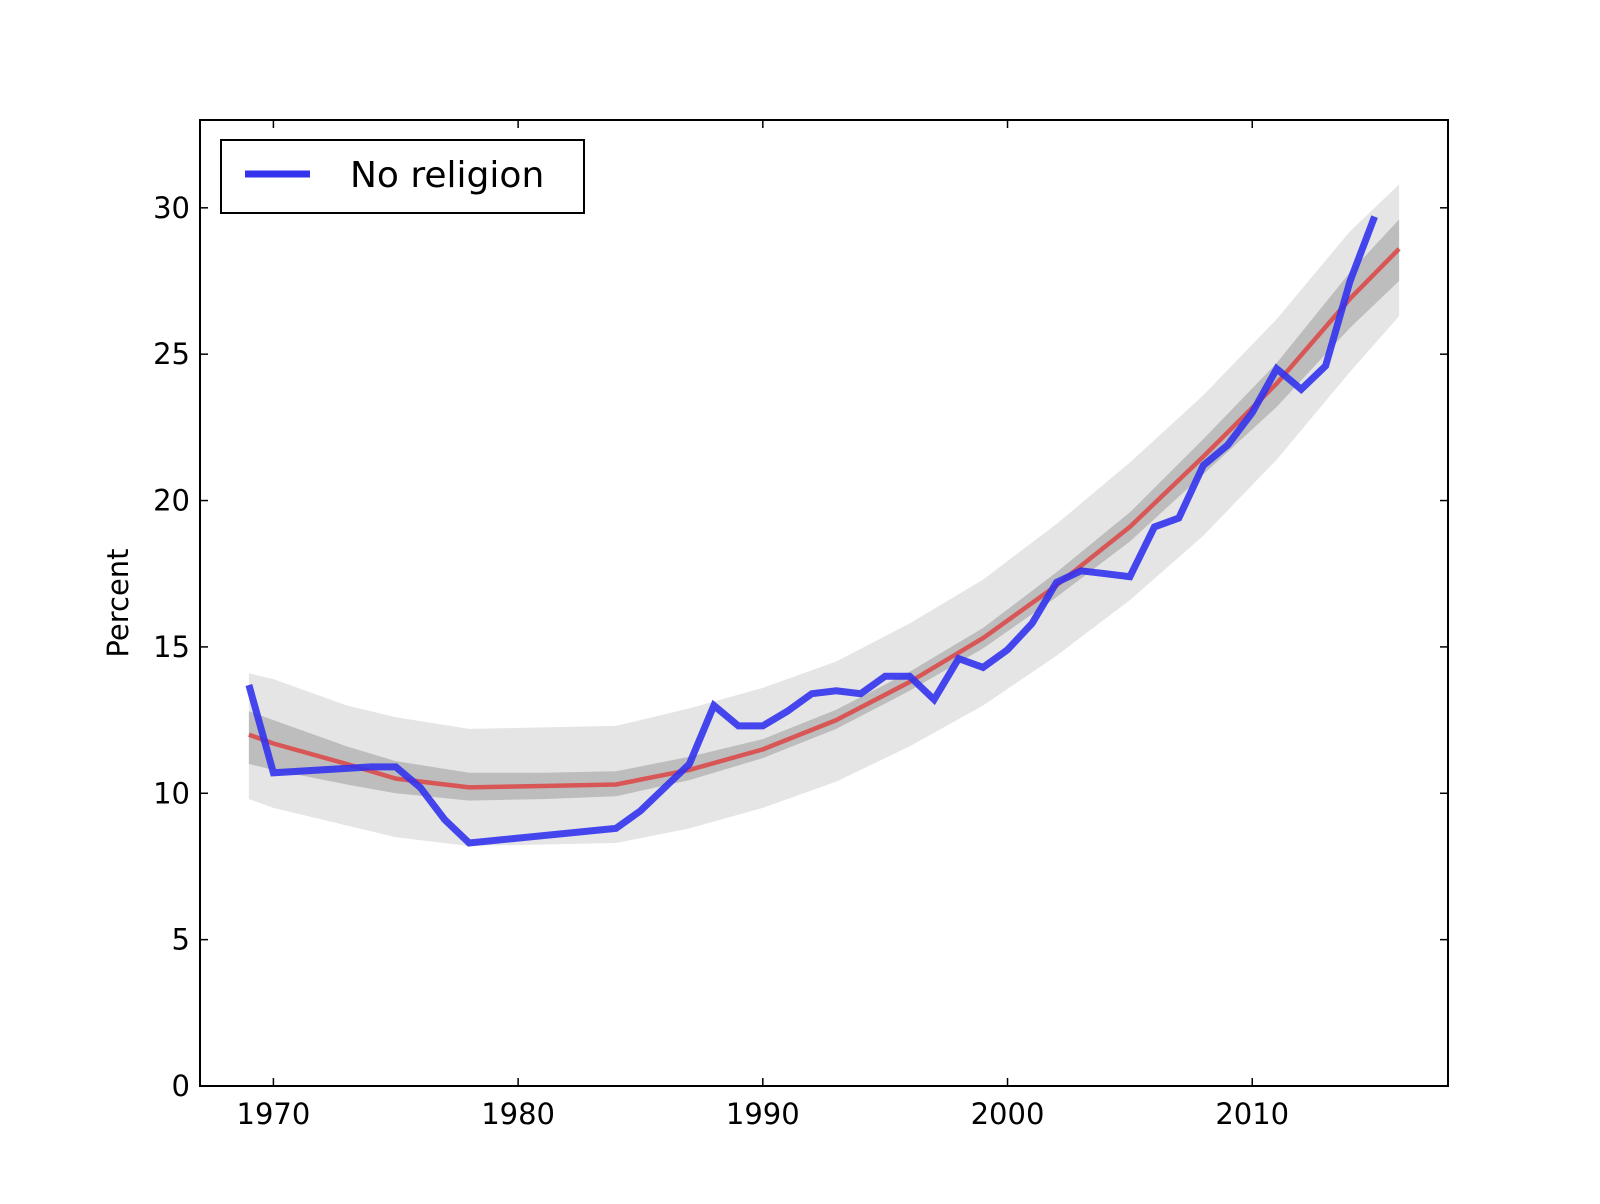 Image resolution: width=1600 pixels, height=1204 pixels. What do you see at coordinates (274, 1114) in the screenshot?
I see `x-tick-label: 1970` at bounding box center [274, 1114].